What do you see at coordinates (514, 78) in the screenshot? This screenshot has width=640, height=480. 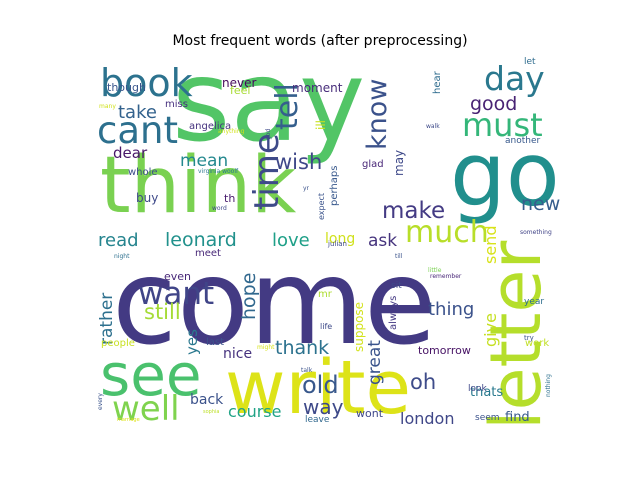 I see `word-day: day` at bounding box center [514, 78].